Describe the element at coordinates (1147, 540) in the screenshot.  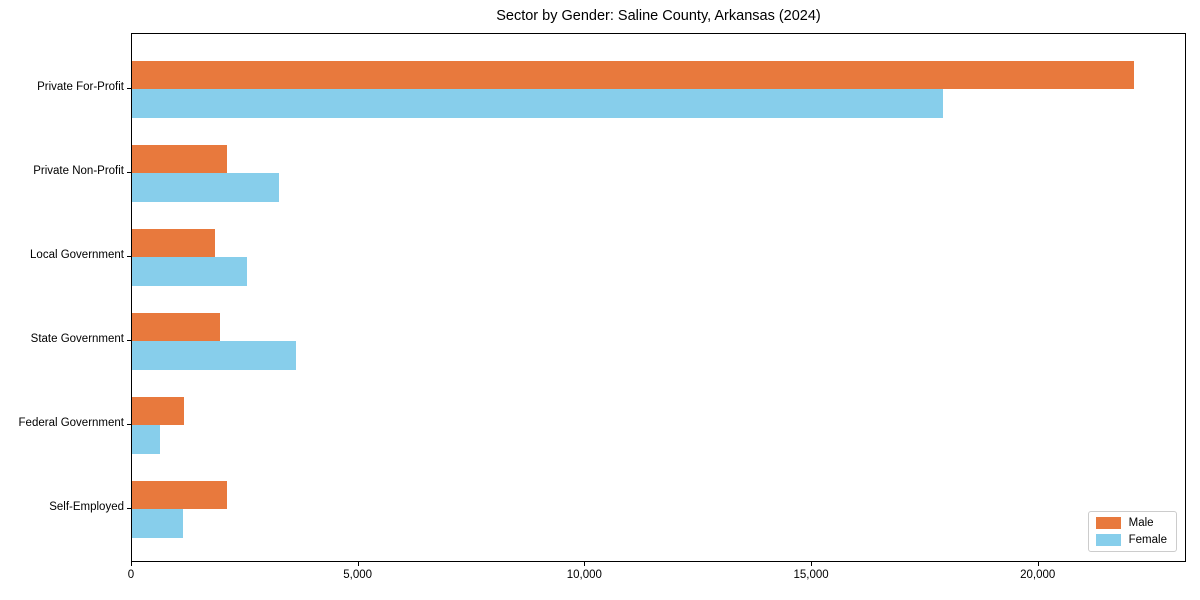
I see `legend-label-female: Female` at that location.